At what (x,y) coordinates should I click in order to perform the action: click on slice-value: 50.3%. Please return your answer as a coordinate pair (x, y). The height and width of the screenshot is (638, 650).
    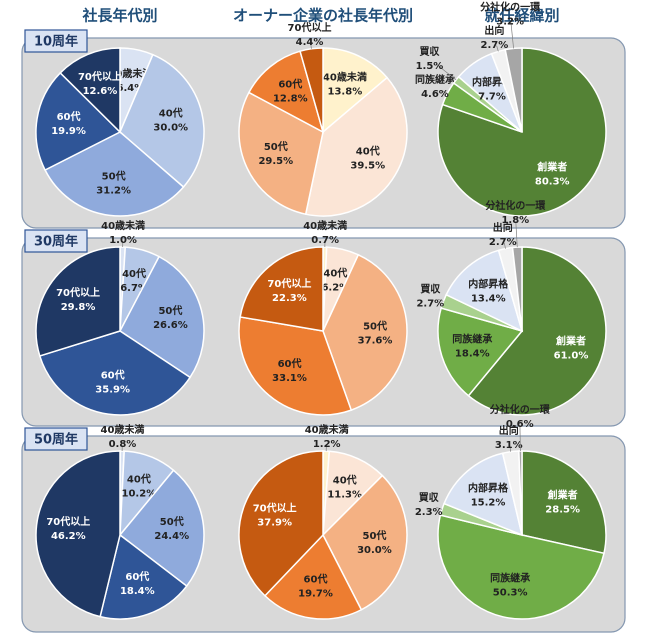
    Looking at the image, I should click on (510, 593).